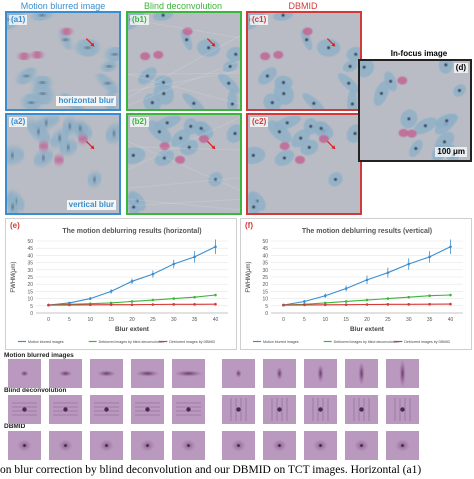 The height and width of the screenshot is (479, 474). Describe the element at coordinates (451, 320) in the screenshot. I see `x-tick-label: 40` at that location.